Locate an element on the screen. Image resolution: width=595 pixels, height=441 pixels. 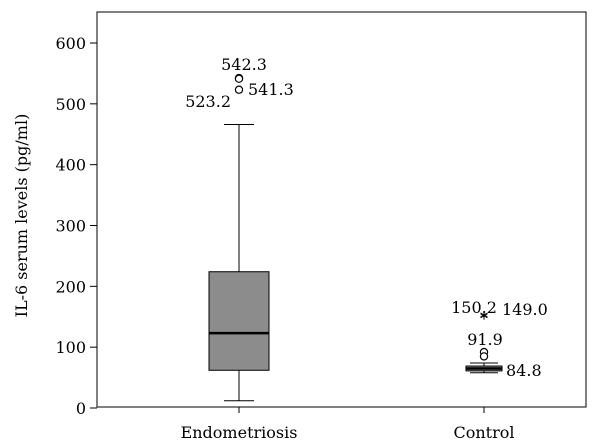
outlier-label: 84.8 is located at coordinates (524, 370).